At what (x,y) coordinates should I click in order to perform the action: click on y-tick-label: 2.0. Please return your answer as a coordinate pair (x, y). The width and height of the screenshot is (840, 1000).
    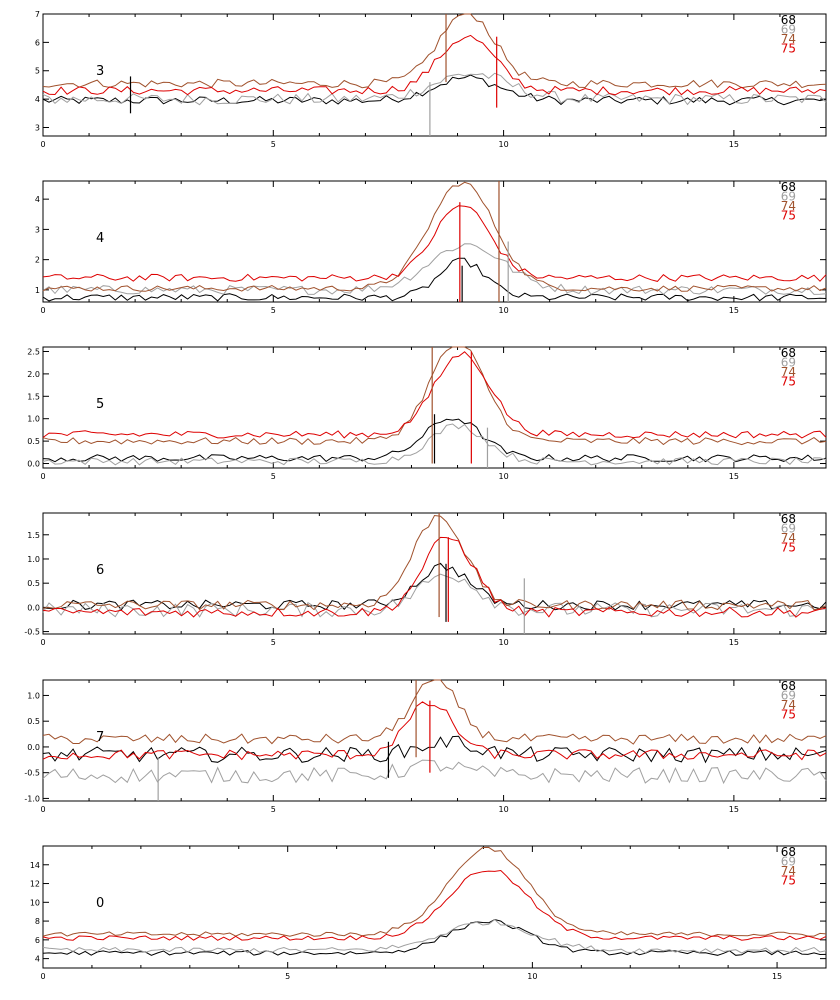
    Looking at the image, I should click on (33, 374).